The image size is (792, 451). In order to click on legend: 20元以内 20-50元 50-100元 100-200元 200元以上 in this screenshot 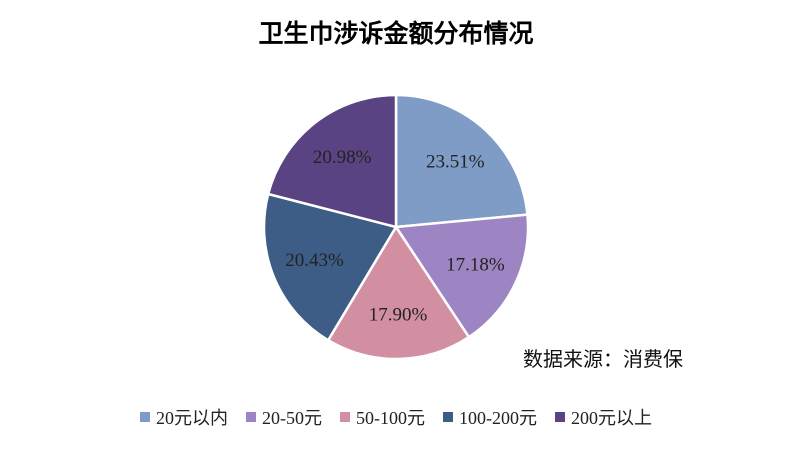, I will do `click(396, 417)`.